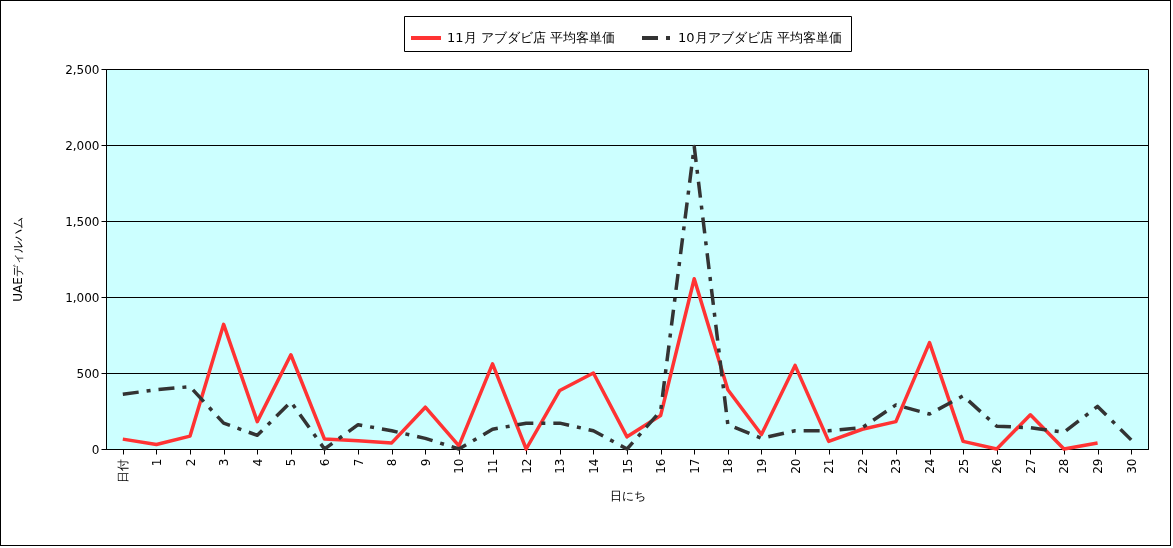 The image size is (1173, 548). Describe the element at coordinates (627, 495) in the screenshot. I see `x-axis-title: 日にち` at that location.